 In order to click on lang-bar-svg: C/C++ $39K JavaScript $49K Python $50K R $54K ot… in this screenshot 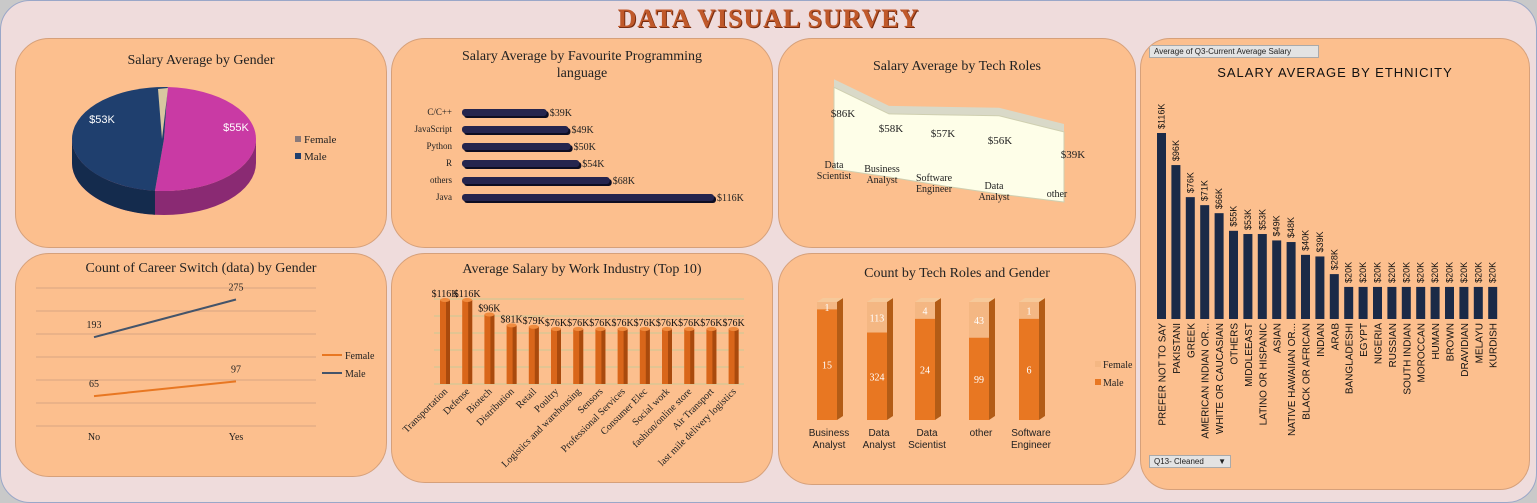, I will do `click(580, 155)`.